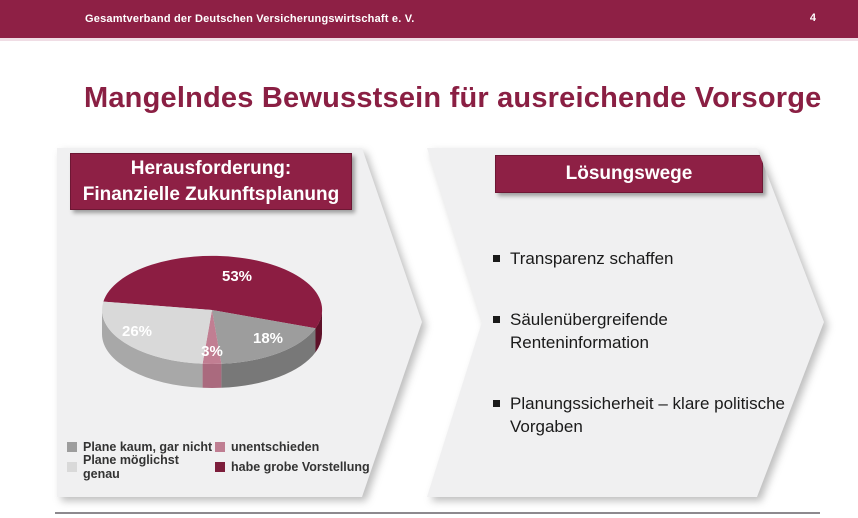 This screenshot has width=858, height=518. Describe the element at coordinates (212, 351) in the screenshot. I see `pie-label-3: 3%` at that location.